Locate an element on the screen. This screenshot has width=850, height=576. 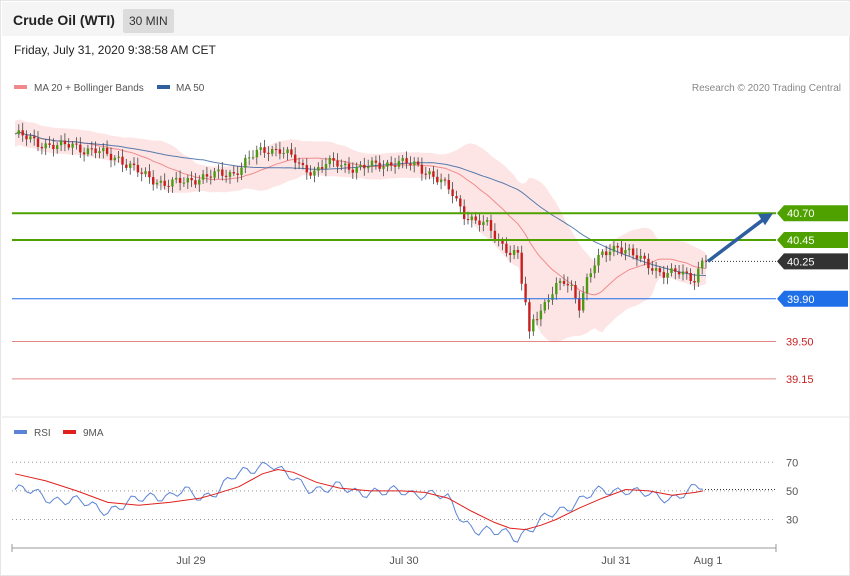
x-tick-label: Jul 31 is located at coordinates (615, 561).